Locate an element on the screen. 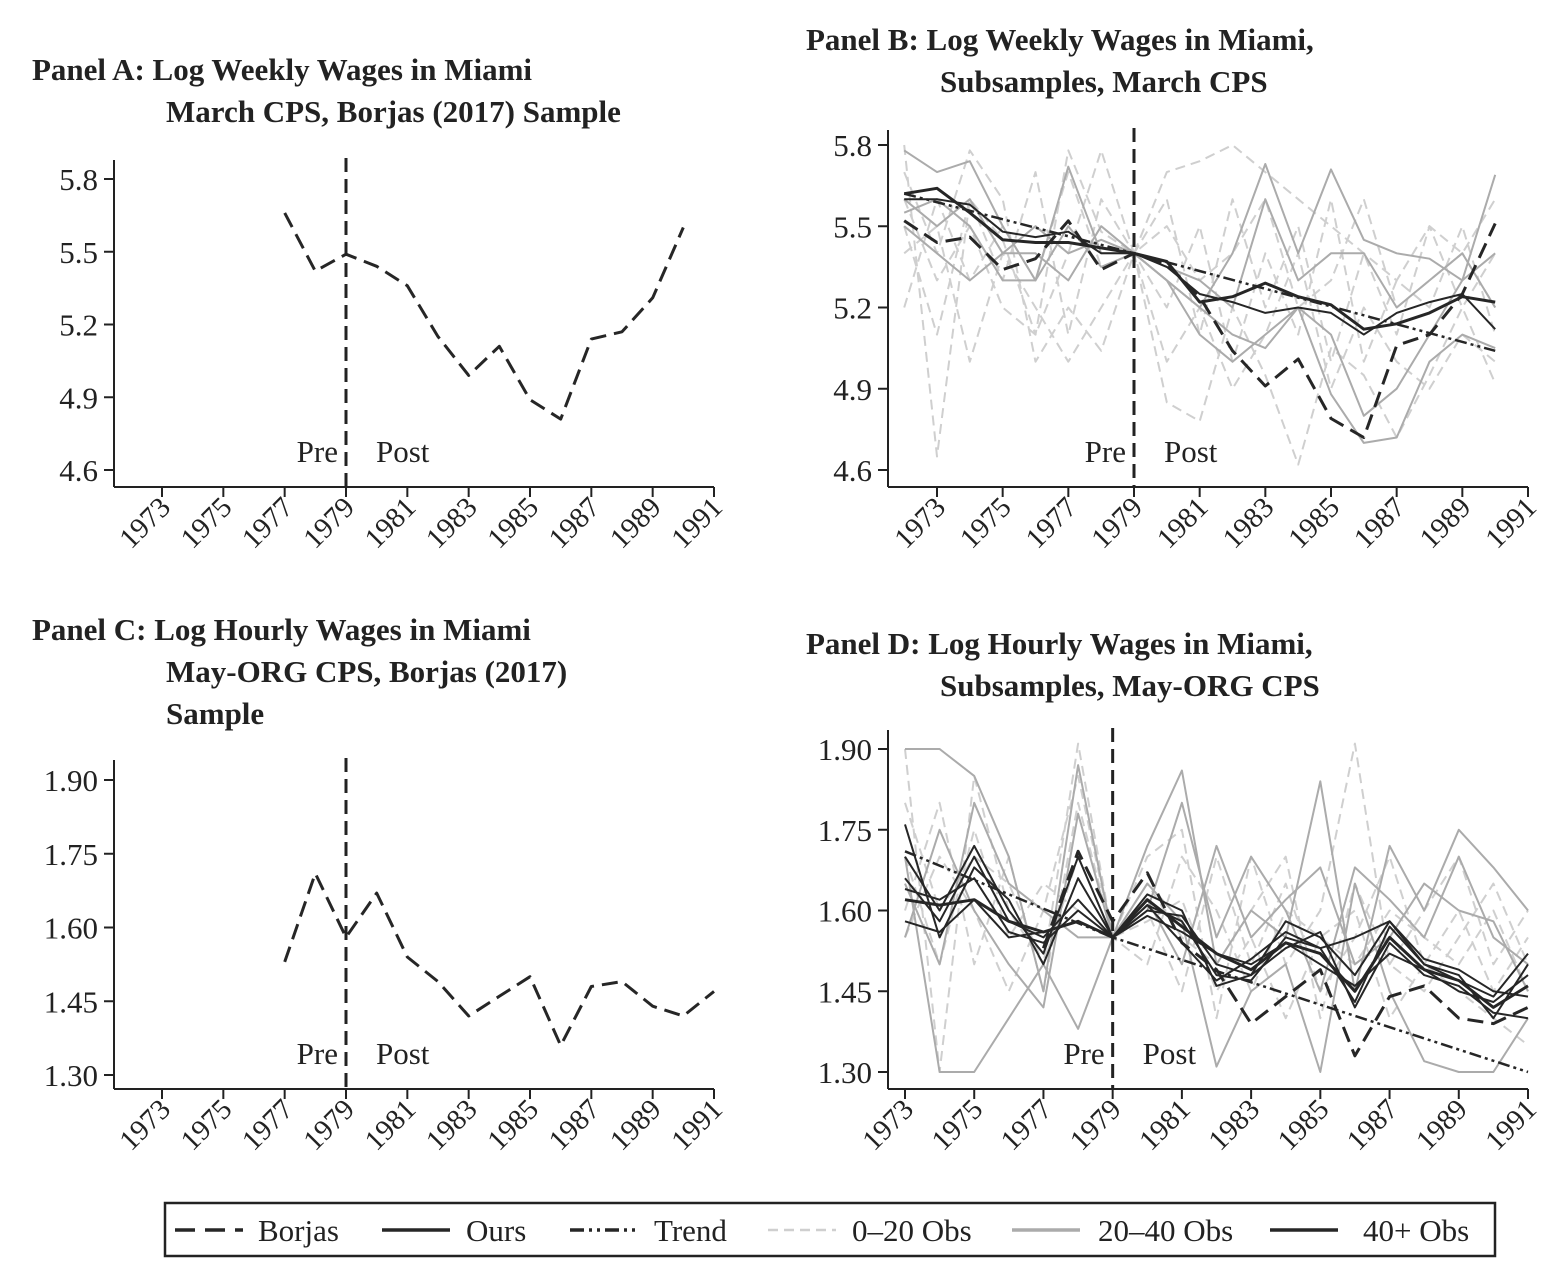  legend-label: 40+ Obs is located at coordinates (1416, 1230).